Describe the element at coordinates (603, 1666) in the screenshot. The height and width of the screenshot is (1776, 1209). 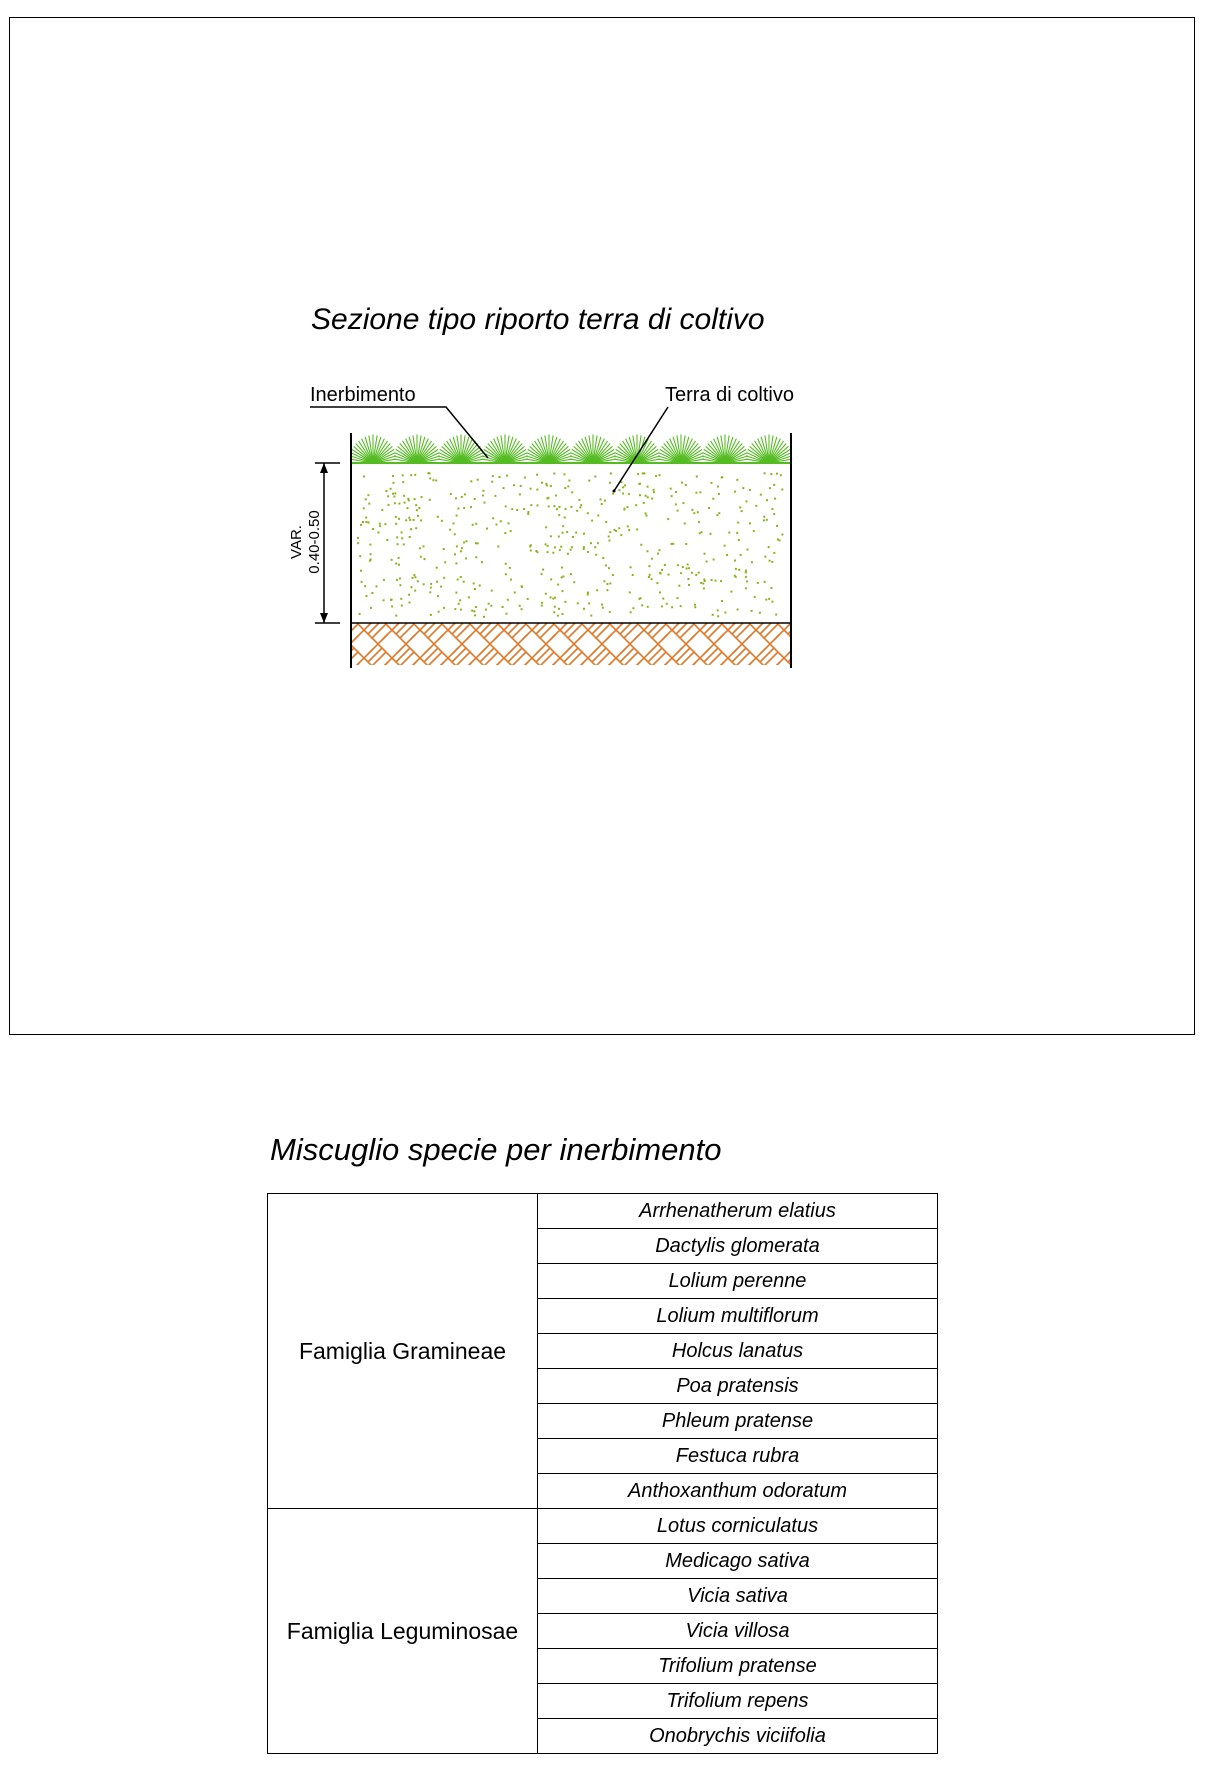
I see `table-row: Trifolium pratense` at that location.